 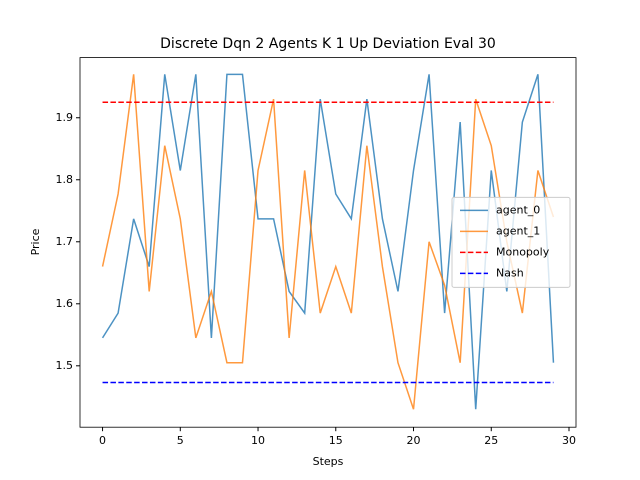 I want to click on legend-label: Monopoly, so click(x=523, y=251).